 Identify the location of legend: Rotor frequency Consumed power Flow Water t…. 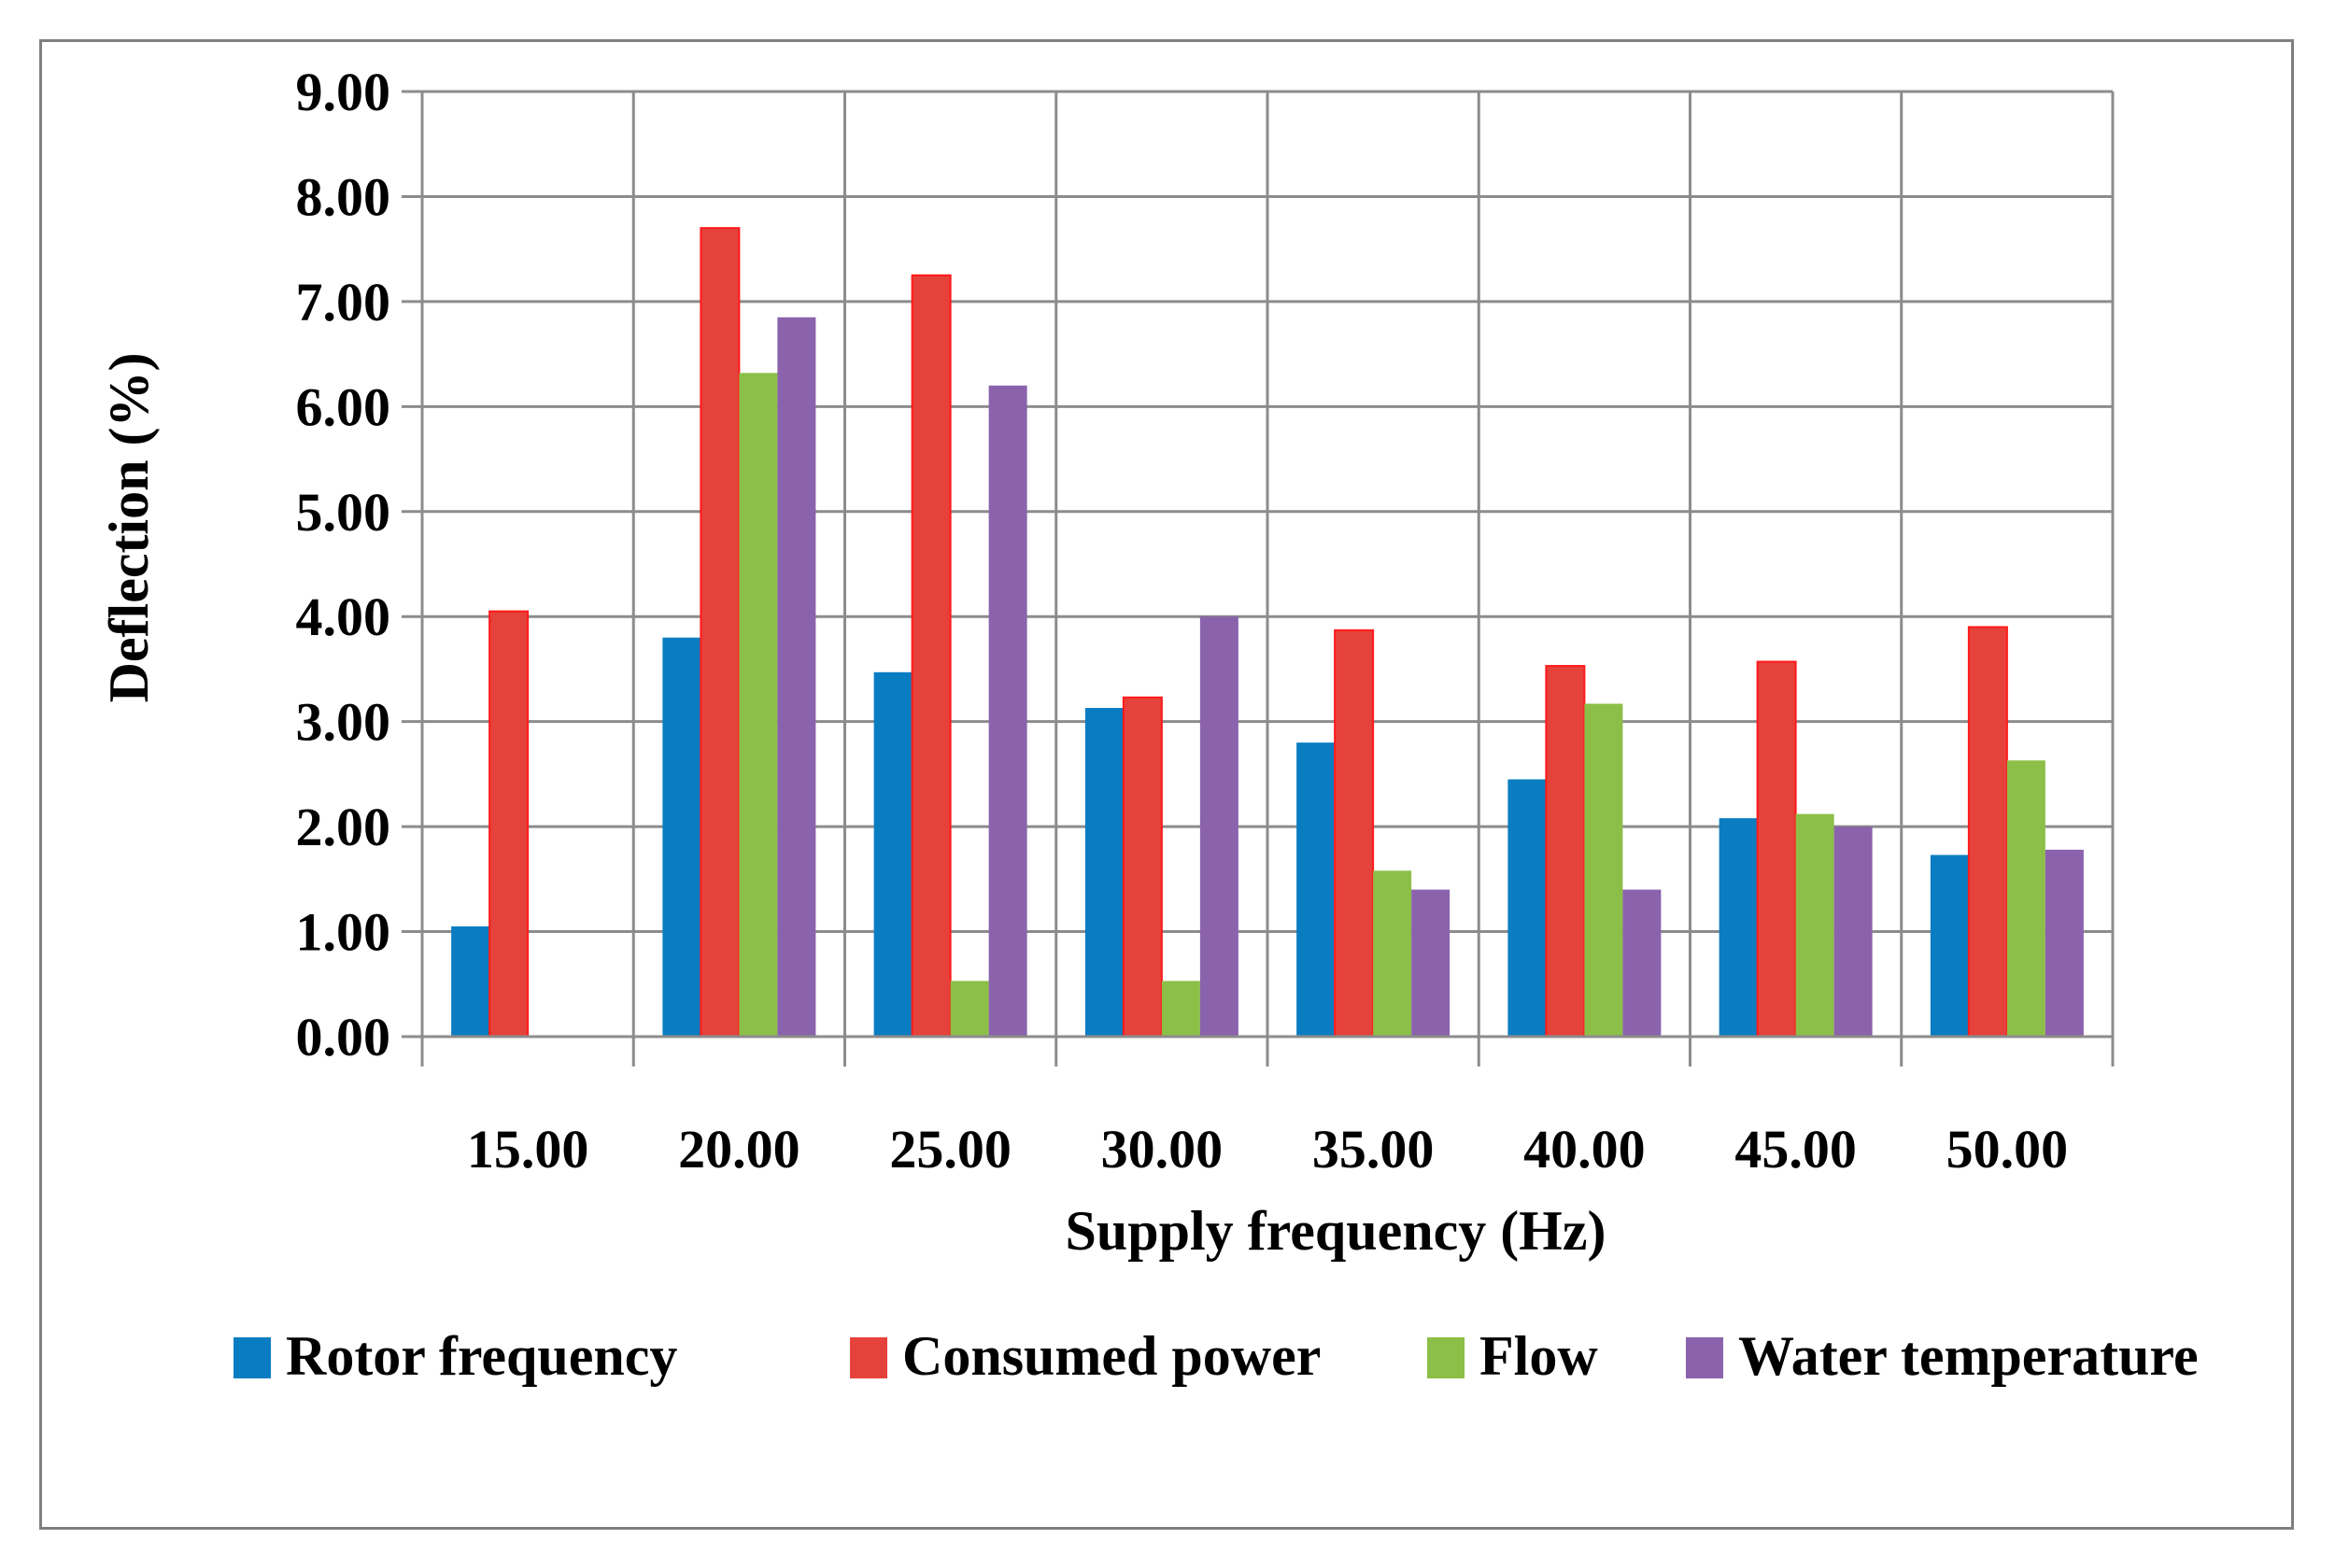
(1217, 1356).